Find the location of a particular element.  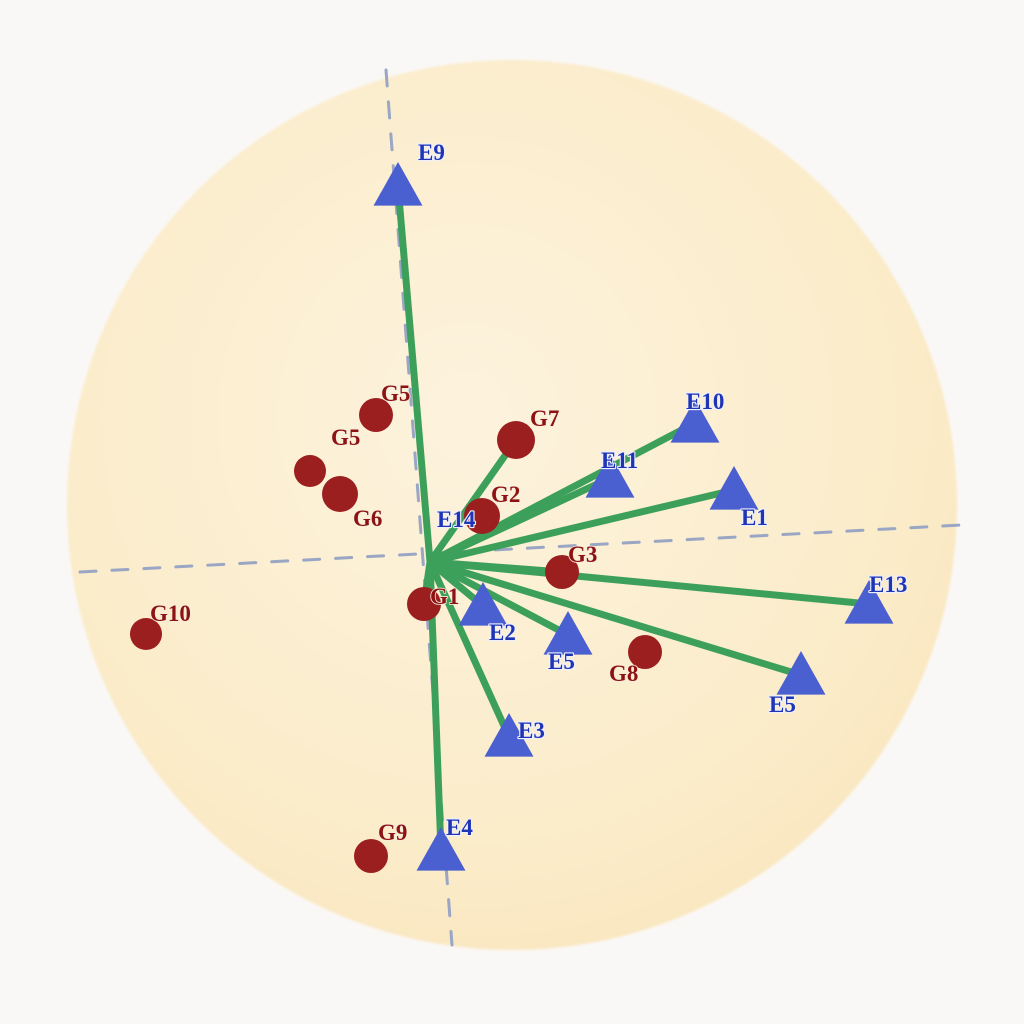

horizontal-axis-dashed is located at coordinates (521, 548).